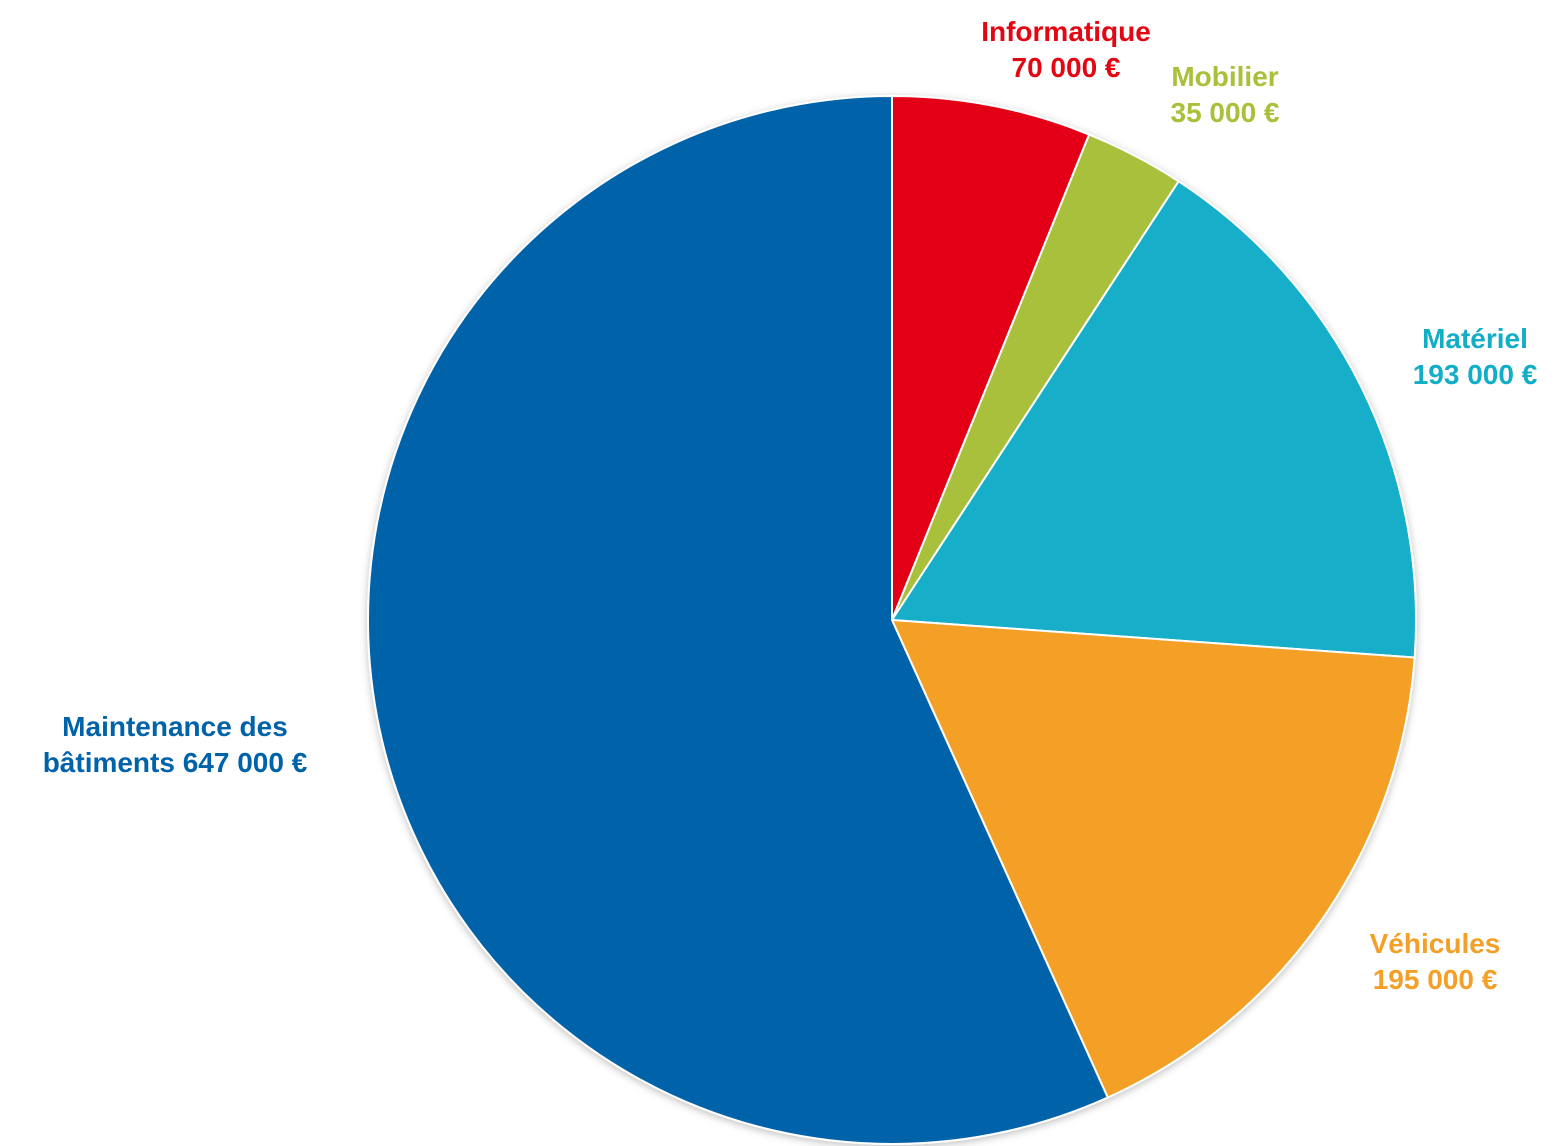  What do you see at coordinates (1475, 338) in the screenshot?
I see `category-label: Matériel` at bounding box center [1475, 338].